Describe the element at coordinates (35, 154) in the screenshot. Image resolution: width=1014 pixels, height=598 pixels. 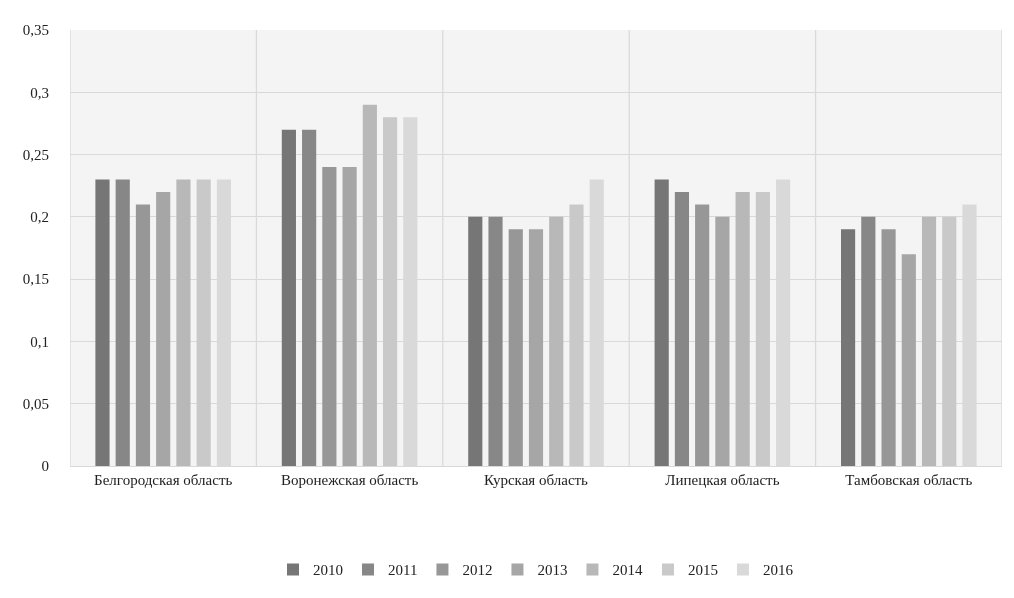
I see `y-tick-label: 0,25` at that location.